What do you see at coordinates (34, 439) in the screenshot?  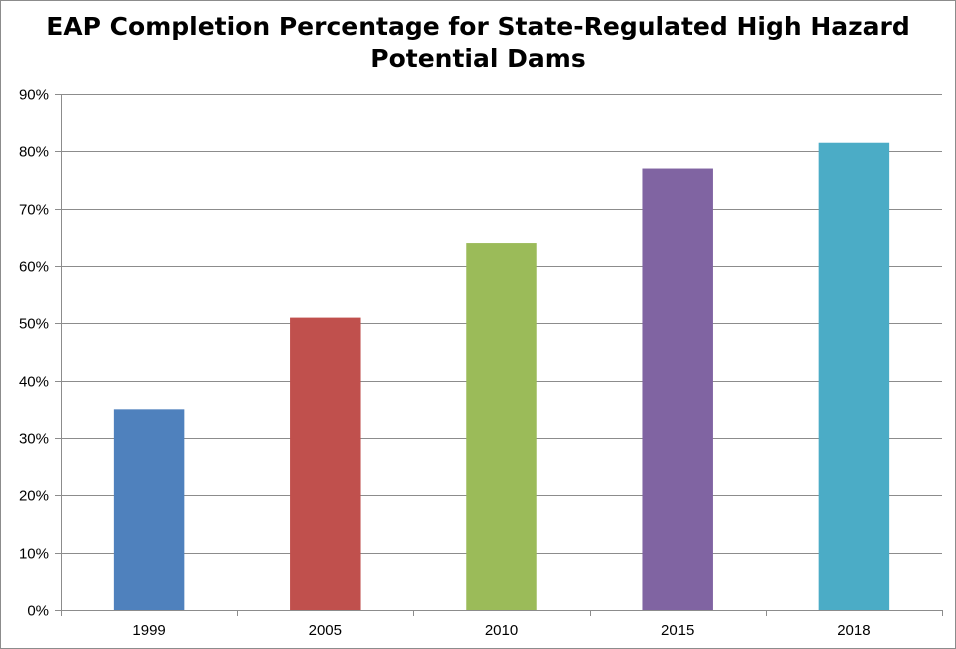 I see `y-tick-label: 30%` at bounding box center [34, 439].